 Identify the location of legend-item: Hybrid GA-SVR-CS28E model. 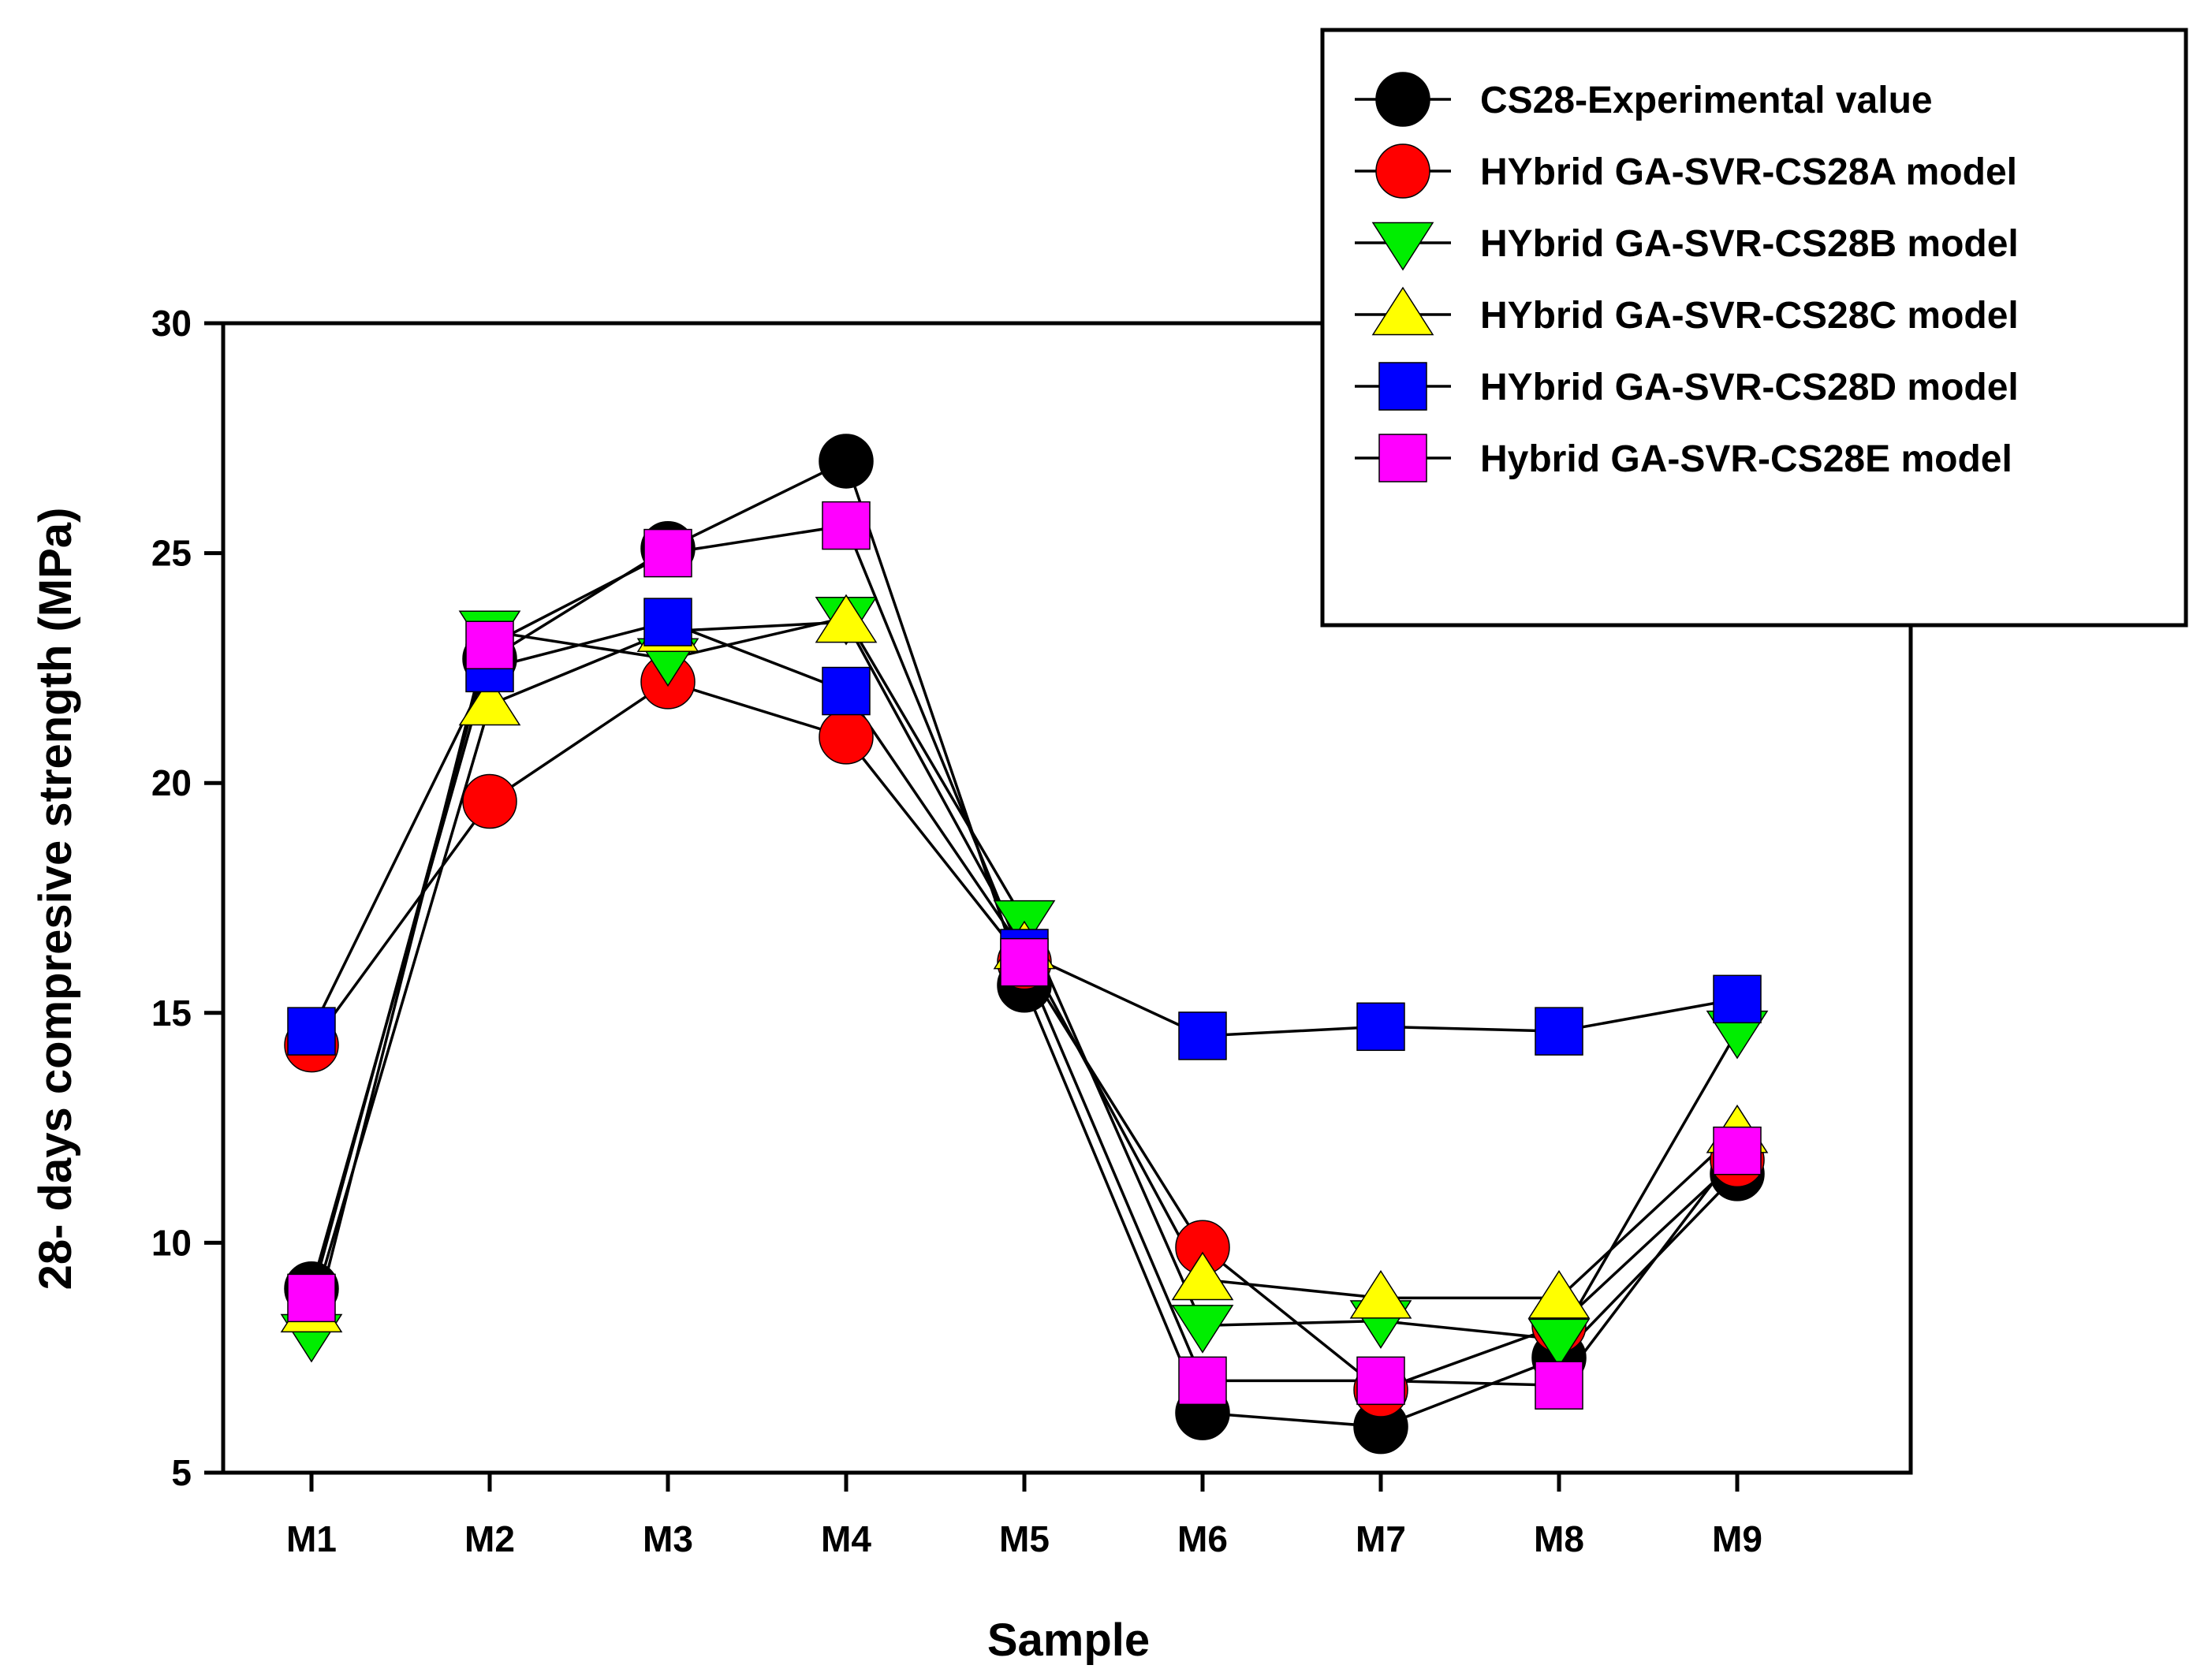
(1684, 458).